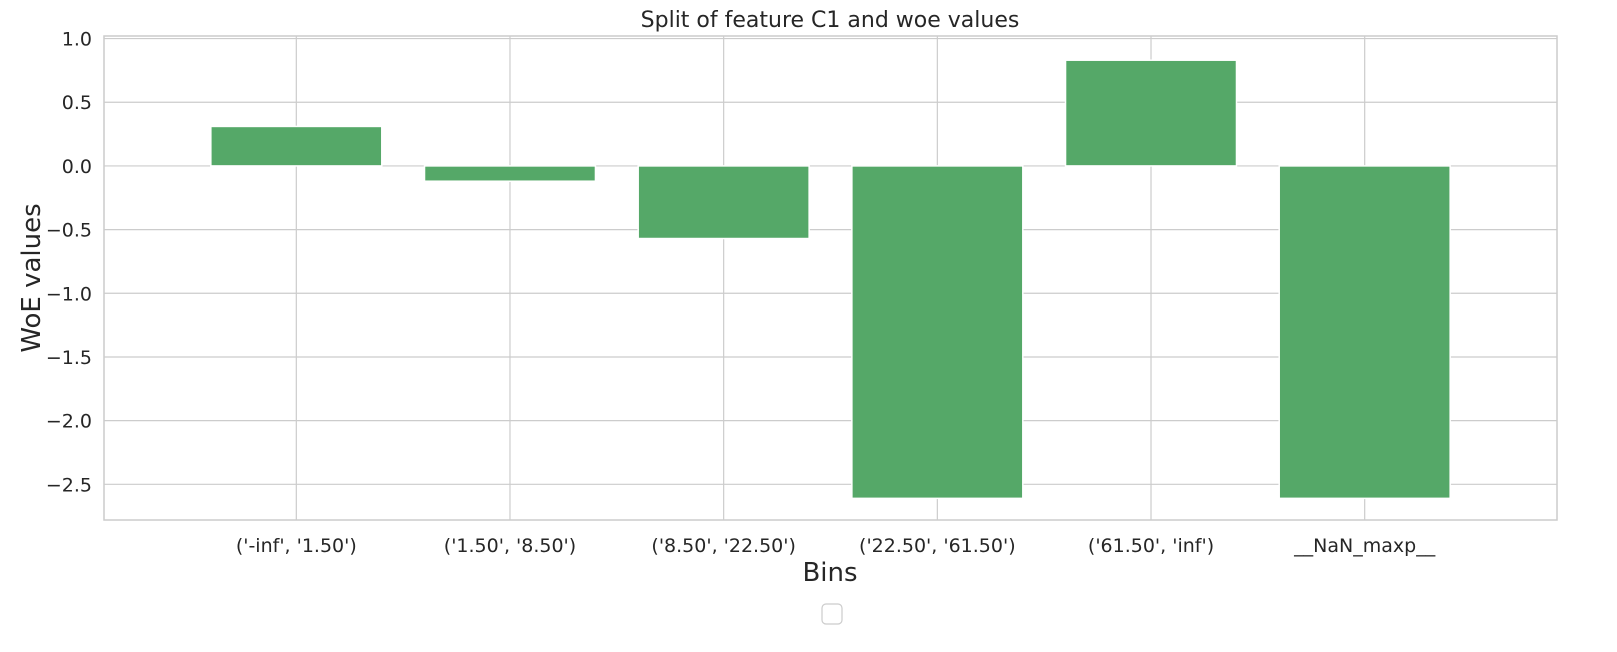  I want to click on y-tick-label: −1.0, so click(69, 294).